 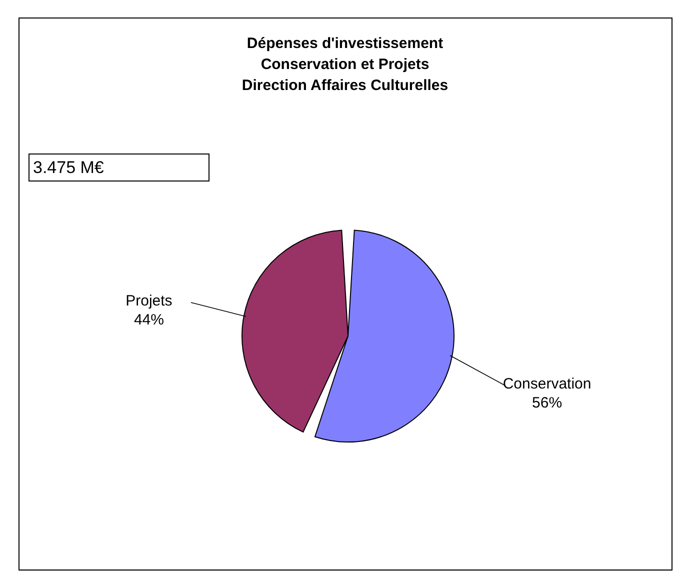 What do you see at coordinates (547, 383) in the screenshot?
I see `slice-label: Conservation` at bounding box center [547, 383].